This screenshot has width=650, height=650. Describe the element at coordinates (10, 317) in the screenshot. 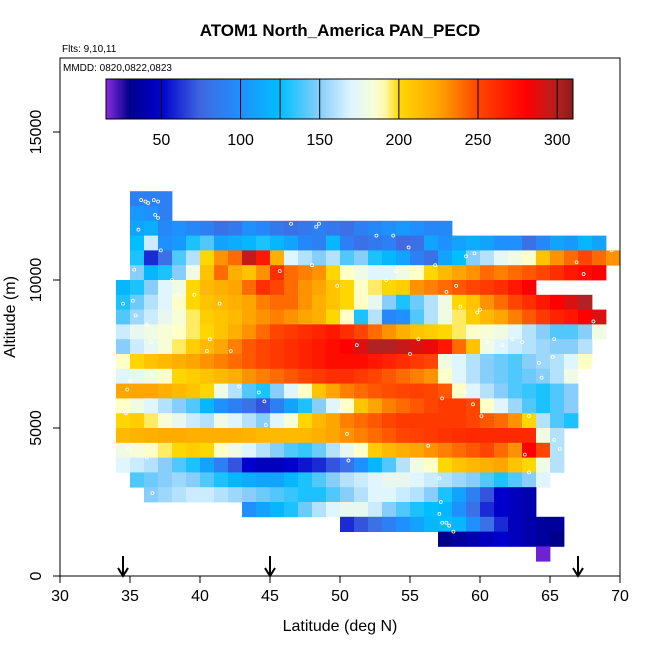

I see `y-axis-label: Altitude (m)` at that location.